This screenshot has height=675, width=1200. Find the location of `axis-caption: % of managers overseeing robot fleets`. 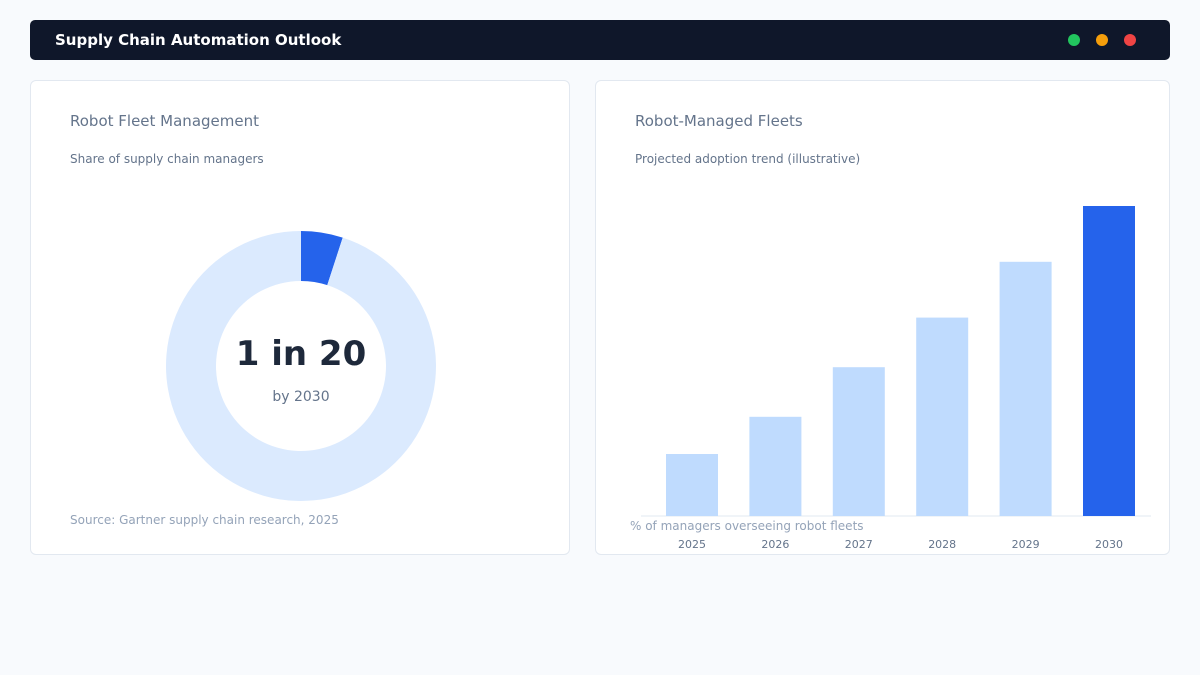

axis-caption: % of managers overseeing robot fleets is located at coordinates (747, 526).